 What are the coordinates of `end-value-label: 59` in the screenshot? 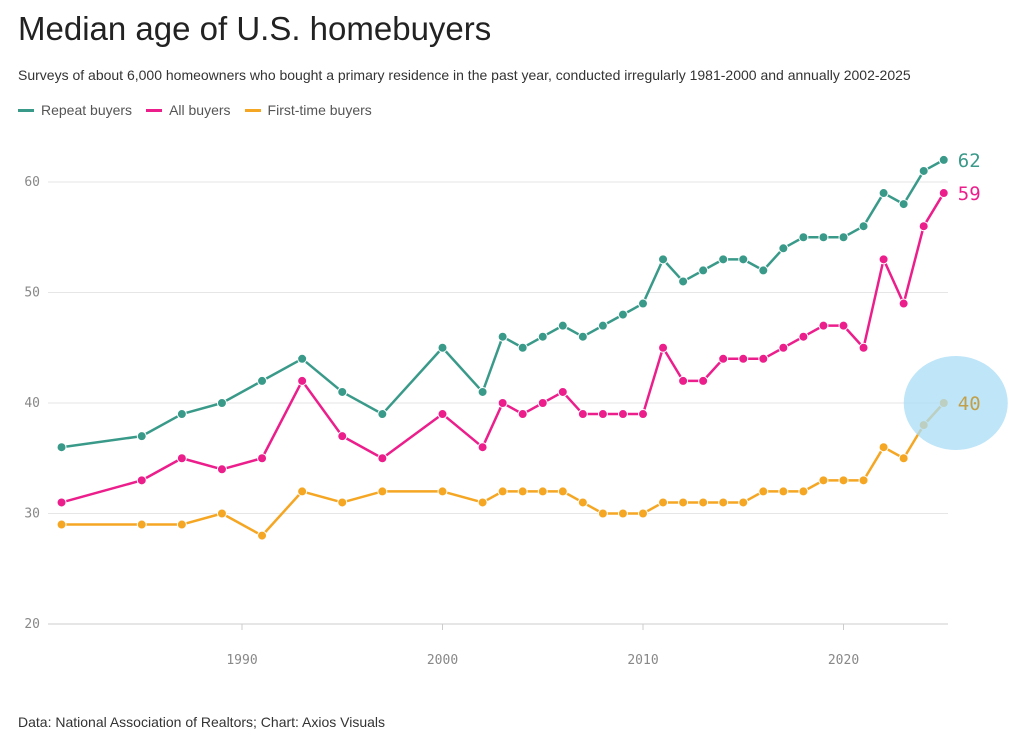 It's located at (969, 194).